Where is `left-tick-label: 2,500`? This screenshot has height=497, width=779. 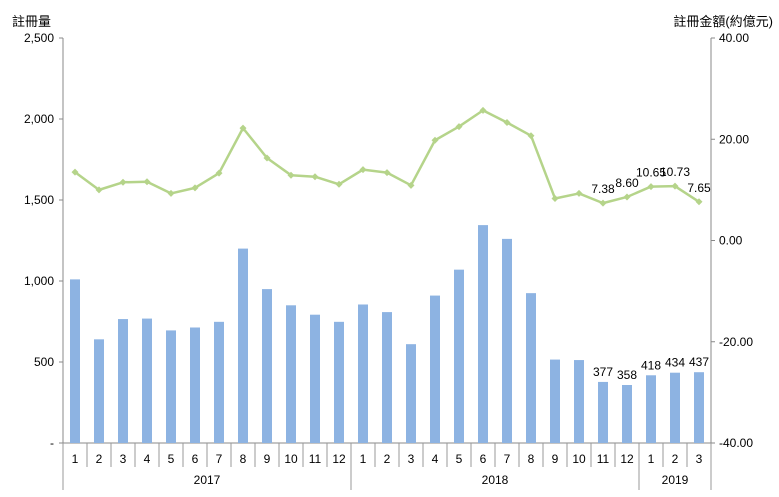
left-tick-label: 2,500 is located at coordinates (39, 38).